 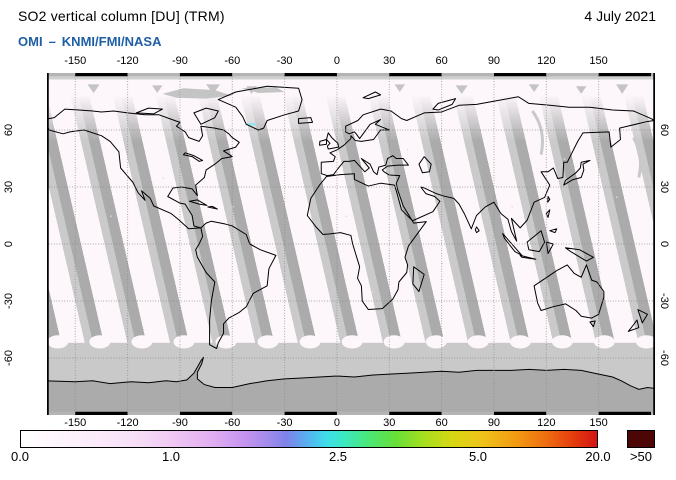 I want to click on lon-tick-bottom-120: 120, so click(x=546, y=422).